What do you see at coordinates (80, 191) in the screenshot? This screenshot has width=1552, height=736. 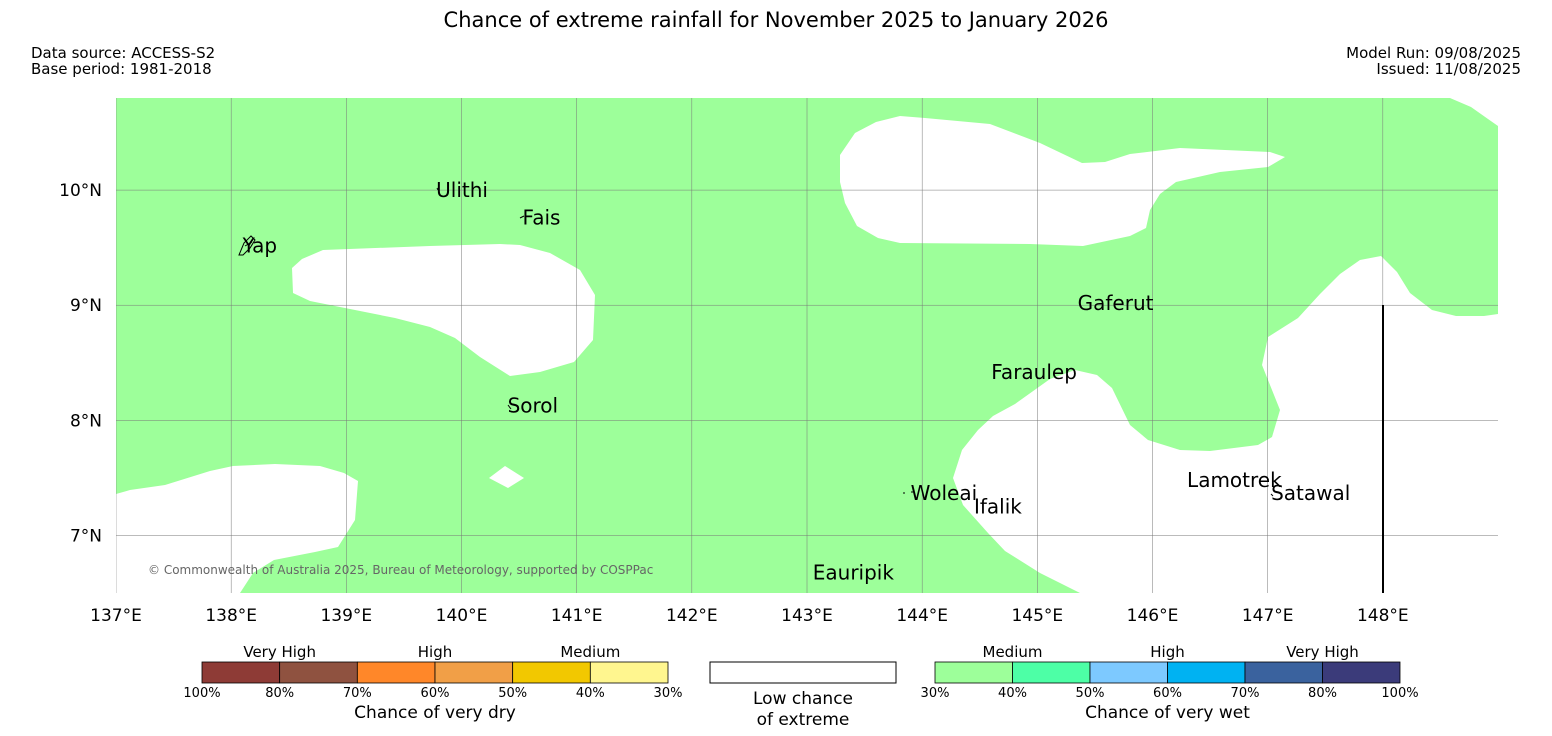 I see `lat-tick-label: 10°N` at bounding box center [80, 191].